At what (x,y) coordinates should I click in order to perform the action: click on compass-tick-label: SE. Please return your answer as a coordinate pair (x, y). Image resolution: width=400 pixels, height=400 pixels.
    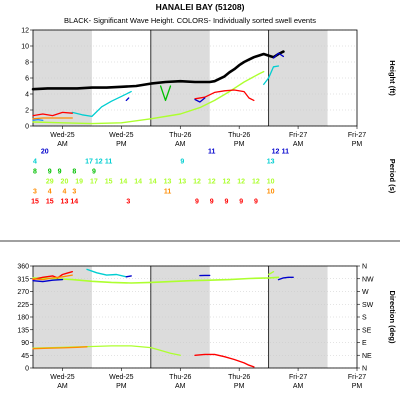
    Looking at the image, I should click on (367, 330).